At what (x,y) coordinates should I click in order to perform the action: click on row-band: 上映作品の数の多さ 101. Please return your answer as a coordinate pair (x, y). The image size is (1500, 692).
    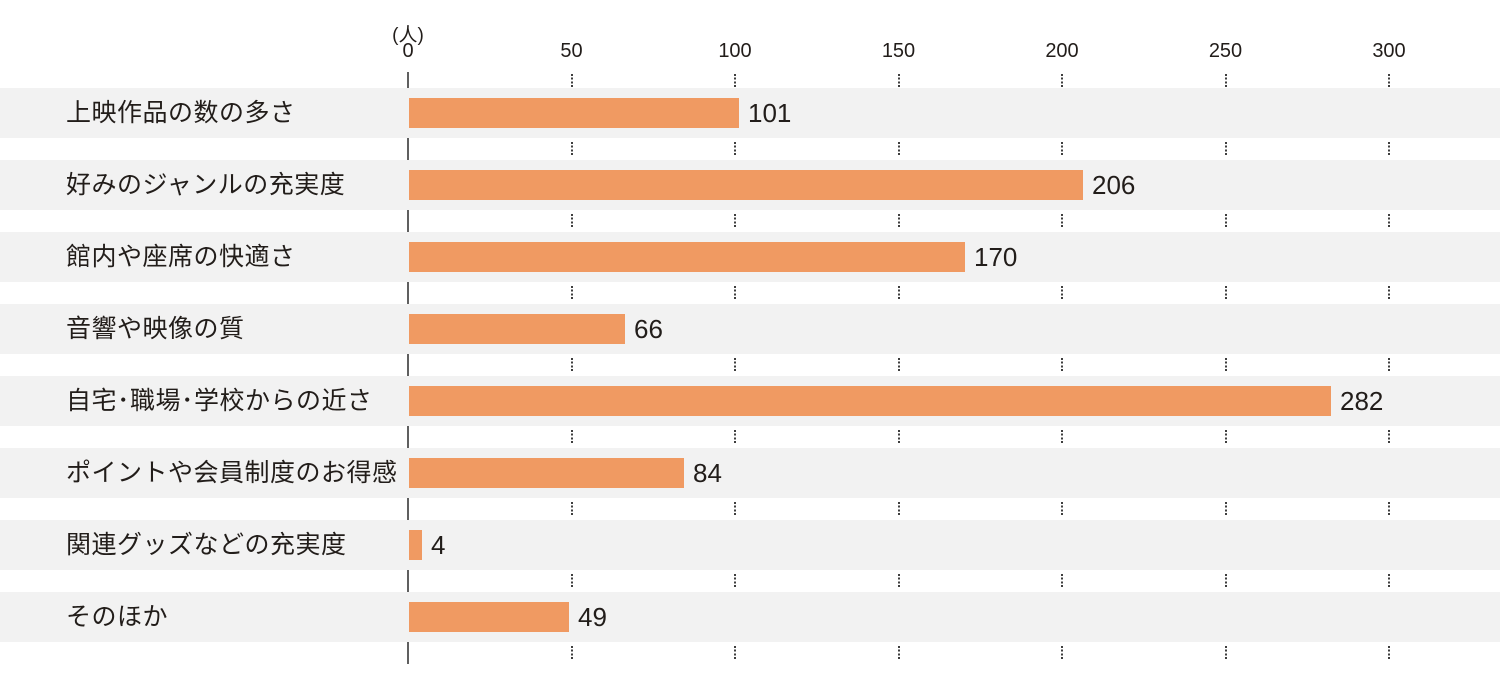
    Looking at the image, I should click on (750, 113).